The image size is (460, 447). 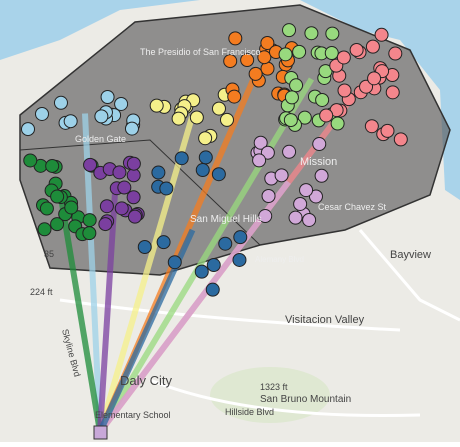 What do you see at coordinates (279, 259) in the screenshot?
I see `map-label: Alemany Blvd` at bounding box center [279, 259].